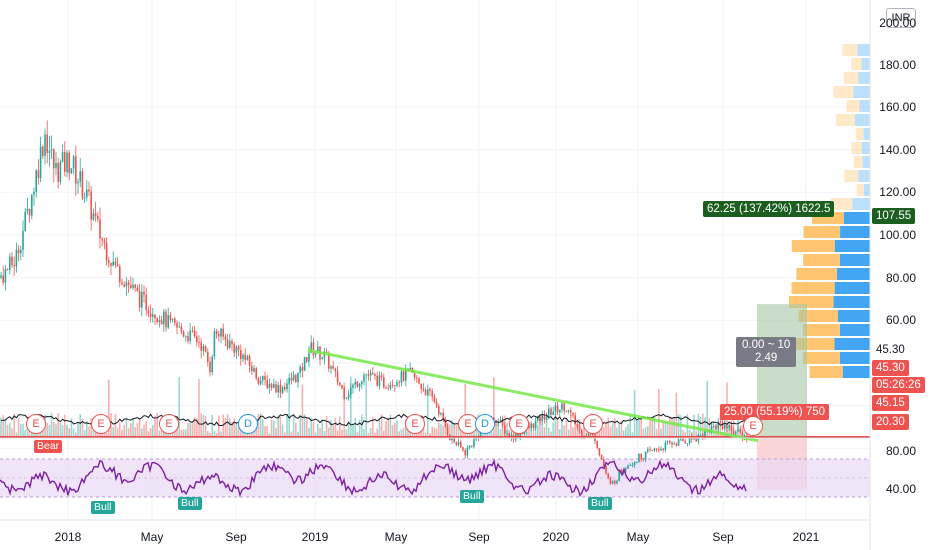 The width and height of the screenshot is (932, 550). Describe the element at coordinates (890, 422) in the screenshot. I see `low-price-tag: 20.30` at that location.